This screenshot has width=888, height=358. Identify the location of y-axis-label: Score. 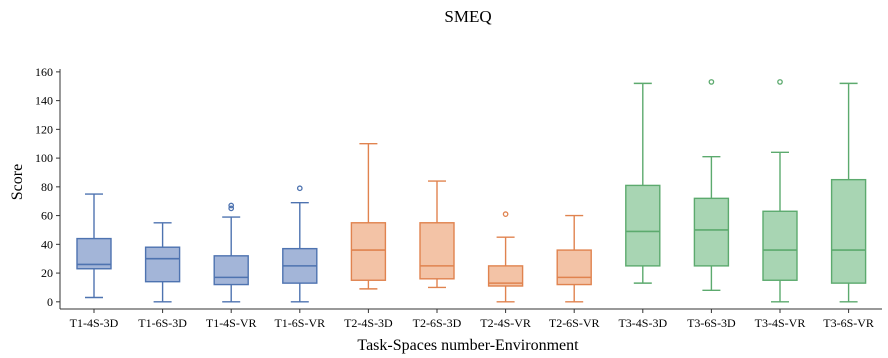
(17, 182).